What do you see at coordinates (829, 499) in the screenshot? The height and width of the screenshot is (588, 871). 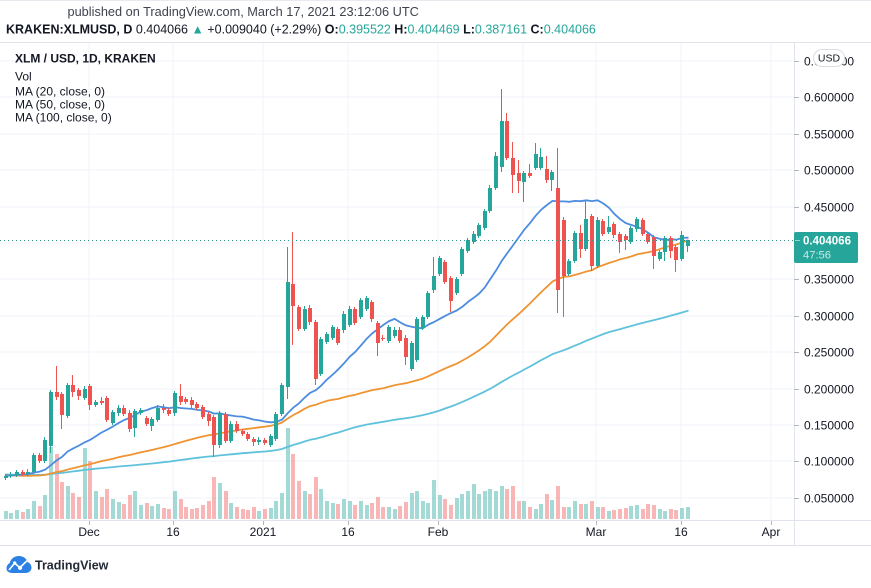 I see `svg-text: 0.050000` at bounding box center [829, 499].